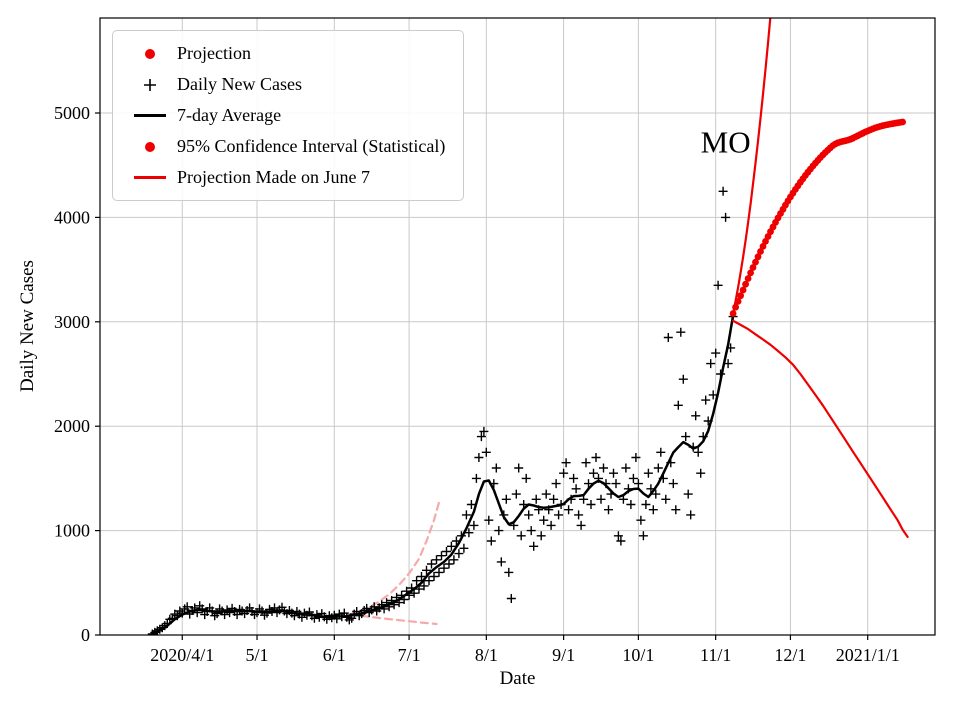 The height and width of the screenshot is (720, 960). What do you see at coordinates (790, 655) in the screenshot?
I see `svg-text: 12/1` at bounding box center [790, 655].